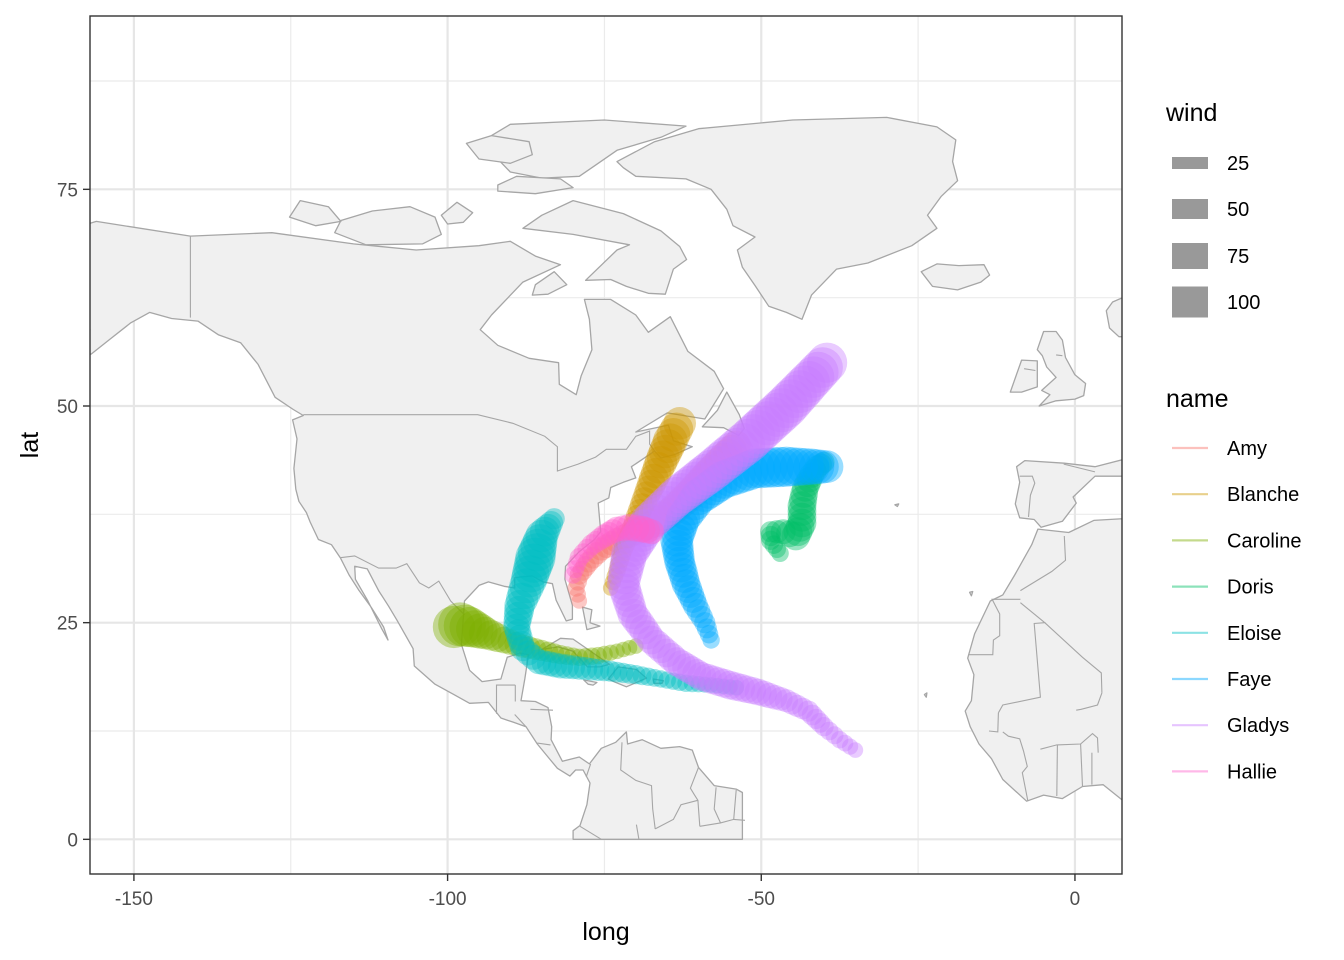 The width and height of the screenshot is (1344, 960). What do you see at coordinates (787, 218) in the screenshot?
I see `land-greenland` at bounding box center [787, 218].